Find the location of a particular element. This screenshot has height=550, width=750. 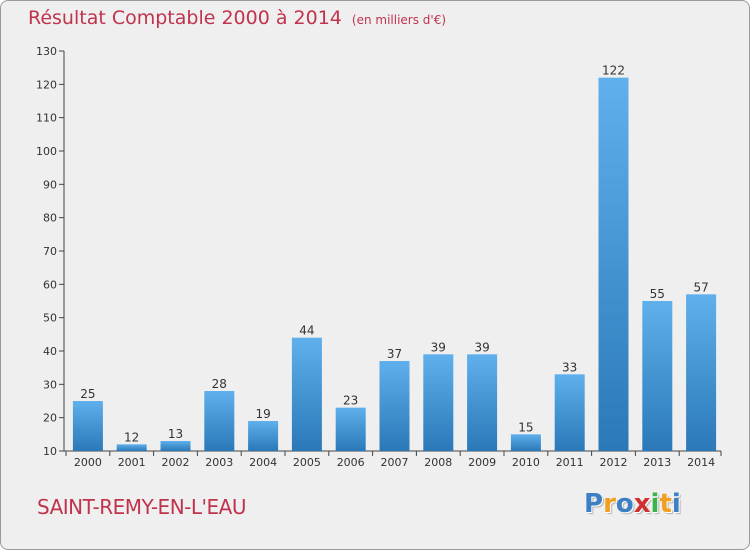

y-tick-label: 10 is located at coordinates (50, 451).